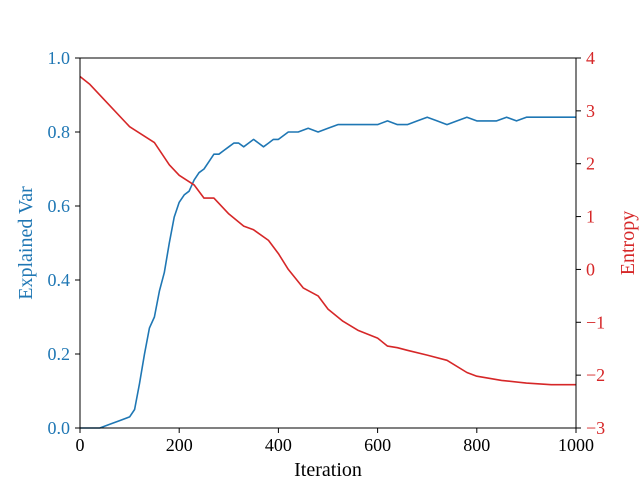 This screenshot has width=640, height=480. What do you see at coordinates (278, 445) in the screenshot?
I see `x-tick-label: 400` at bounding box center [278, 445].